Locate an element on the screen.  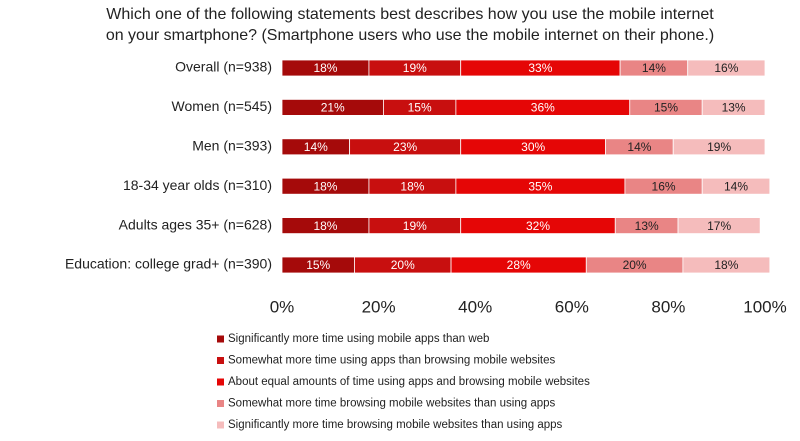
value-label: 32% is located at coordinates (538, 226).